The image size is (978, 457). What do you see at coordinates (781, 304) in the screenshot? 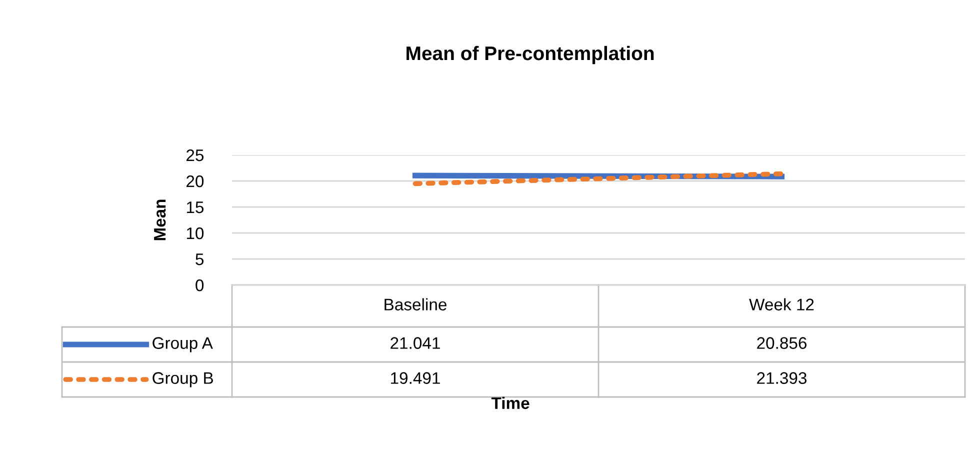
I see `x-tick-label: Week 12` at bounding box center [781, 304].